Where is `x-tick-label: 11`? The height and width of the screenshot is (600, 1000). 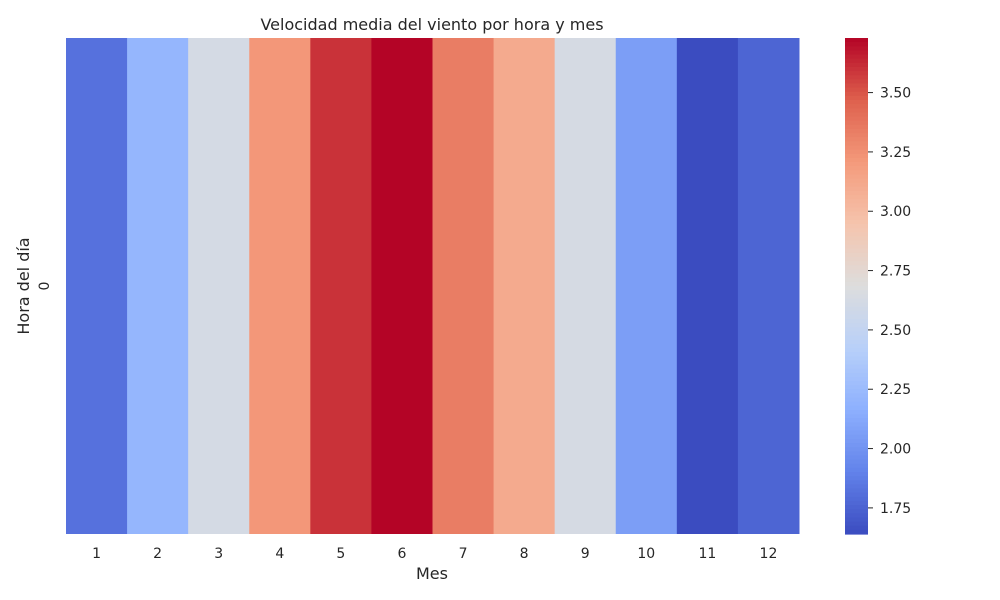
x-tick-label: 11 is located at coordinates (707, 554).